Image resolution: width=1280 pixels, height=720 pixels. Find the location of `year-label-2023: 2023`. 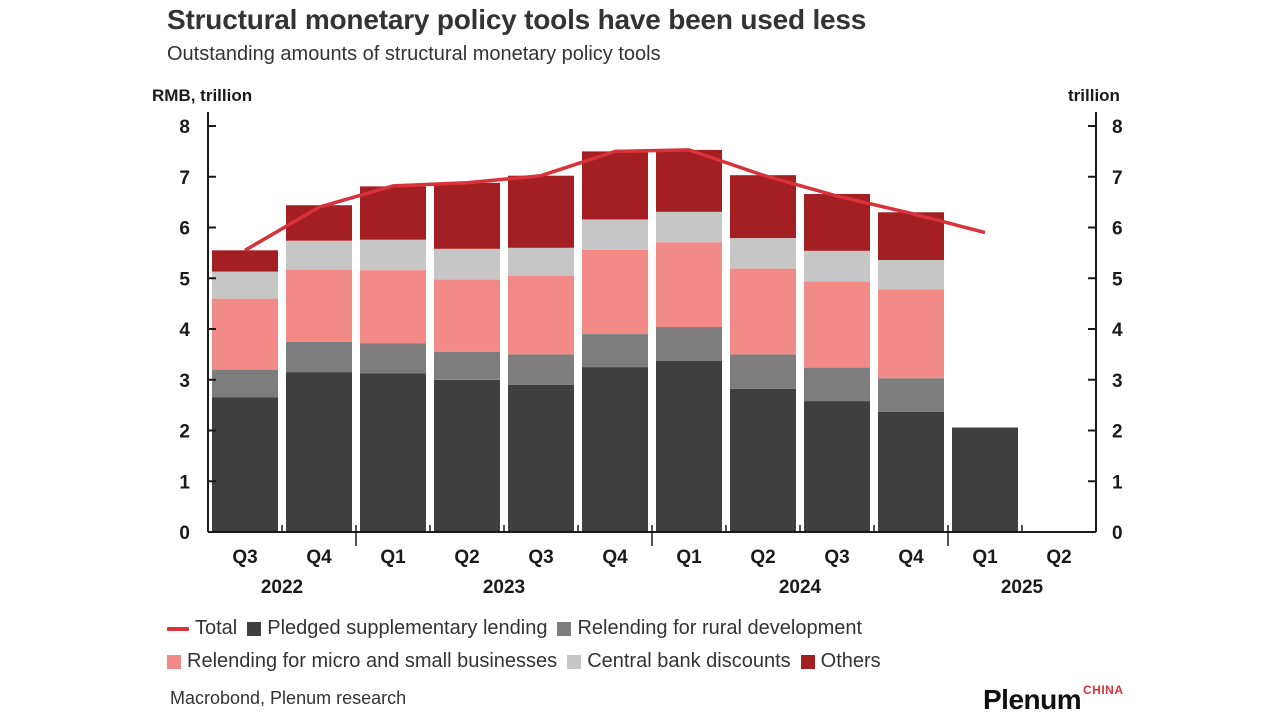

year-label-2023: 2023 is located at coordinates (504, 587).